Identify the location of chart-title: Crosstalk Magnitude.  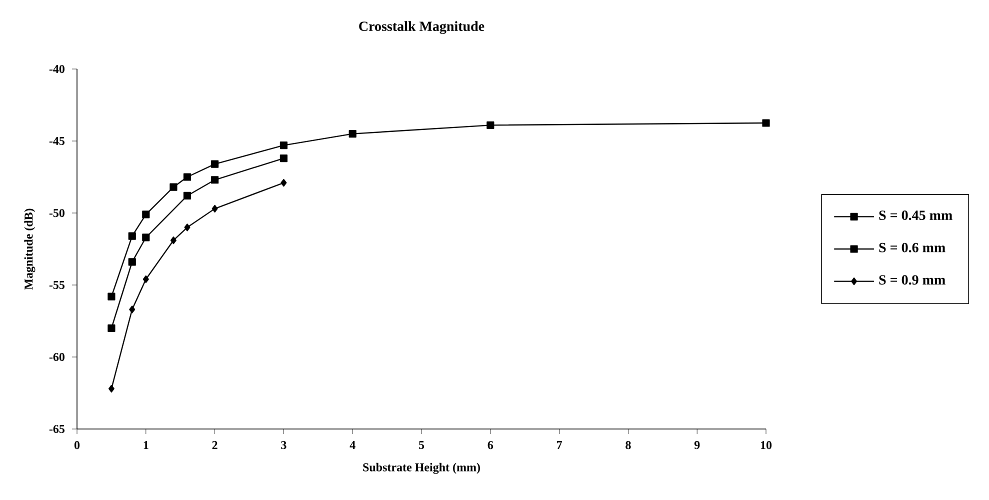
(421, 27).